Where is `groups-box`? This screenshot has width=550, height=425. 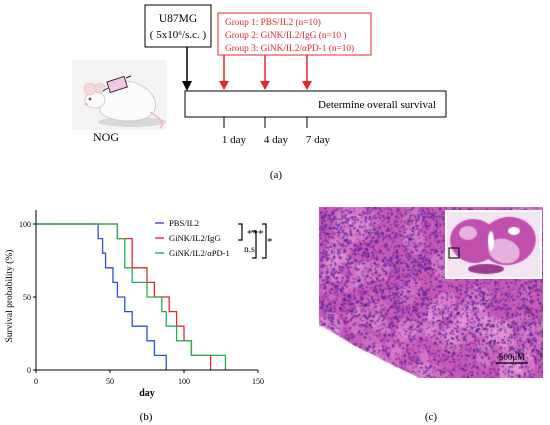
groups-box is located at coordinates (294, 34).